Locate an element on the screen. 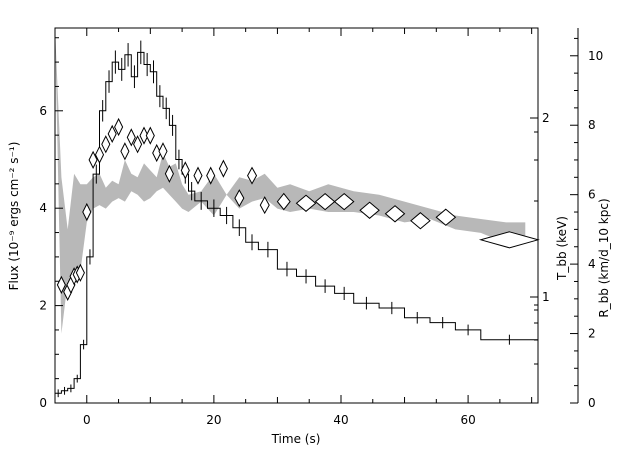 The height and width of the screenshot is (457, 640). x-tick-label: 20 is located at coordinates (213, 420).